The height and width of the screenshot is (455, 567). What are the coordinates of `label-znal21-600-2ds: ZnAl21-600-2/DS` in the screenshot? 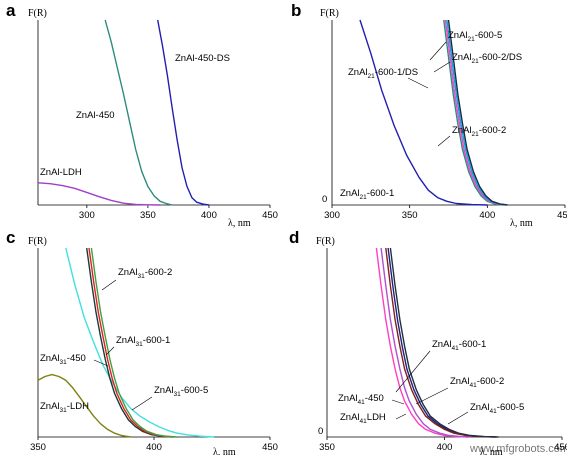 It's located at (487, 58).